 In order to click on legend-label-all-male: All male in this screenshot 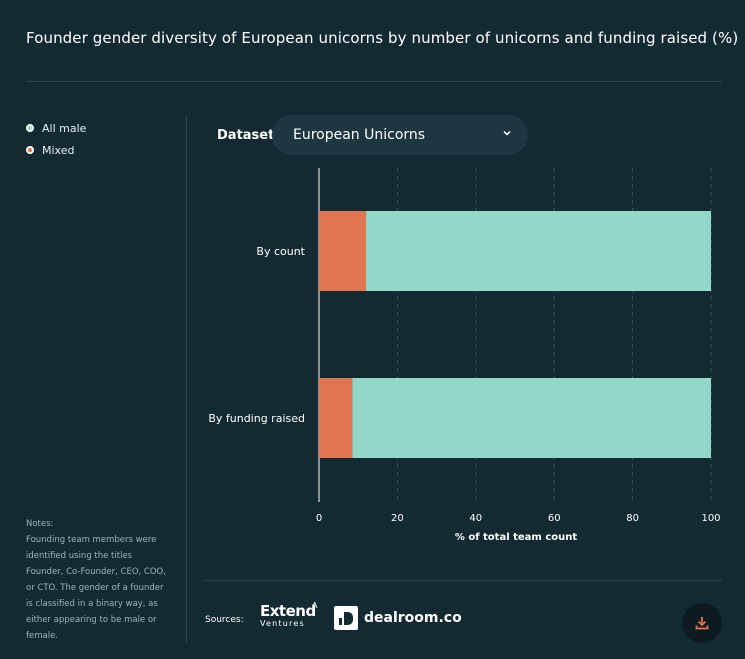, I will do `click(64, 128)`.